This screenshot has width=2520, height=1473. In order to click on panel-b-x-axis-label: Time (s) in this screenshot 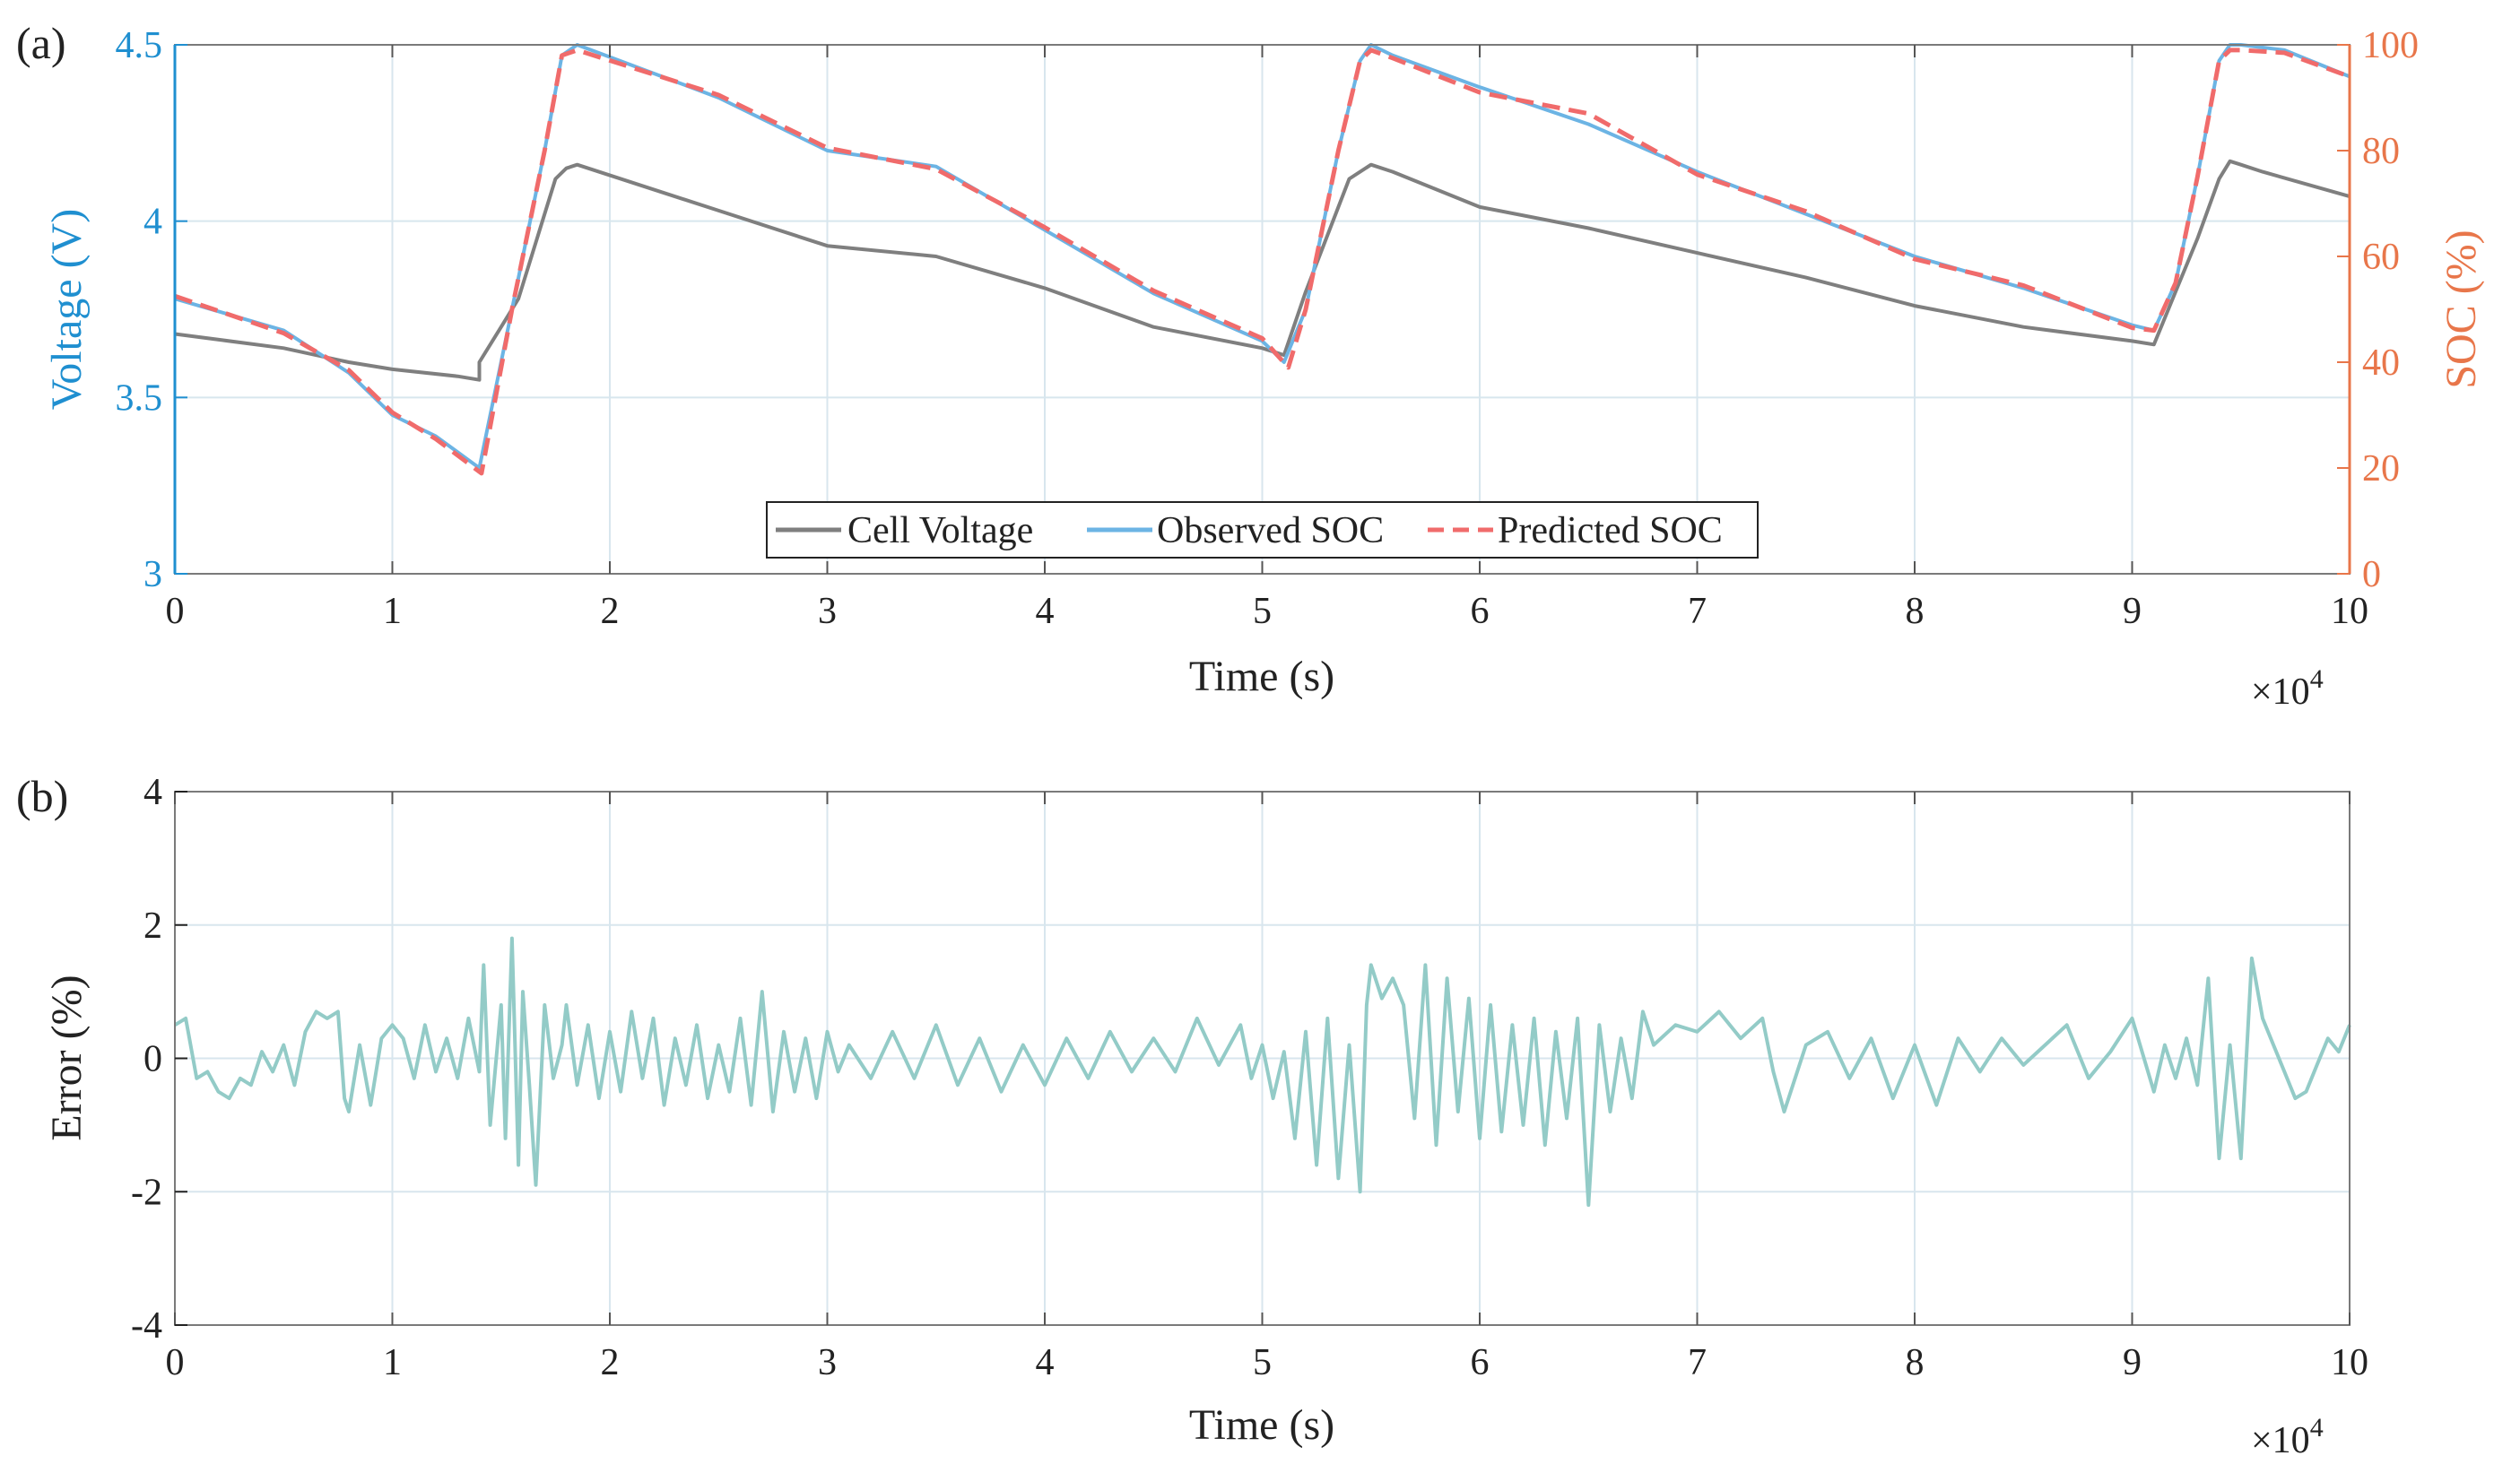, I will do `click(1261, 1425)`.